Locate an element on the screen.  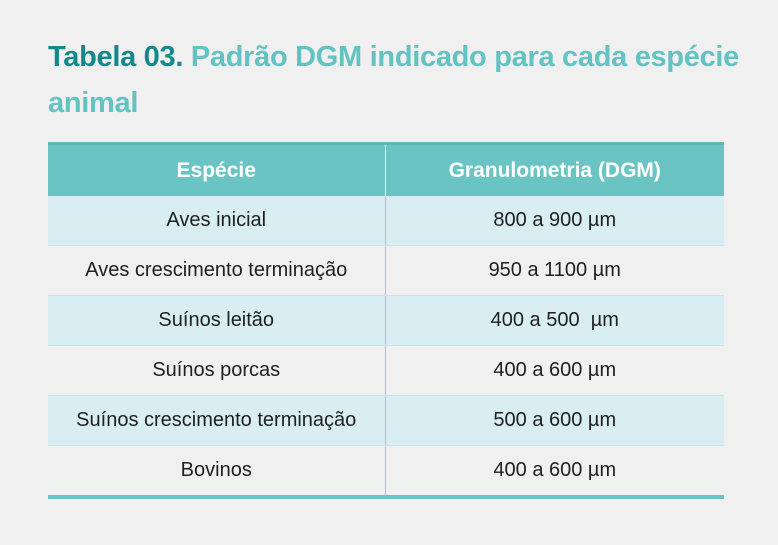
table-row: Aves inicial 800 a 900 µm is located at coordinates (386, 221).